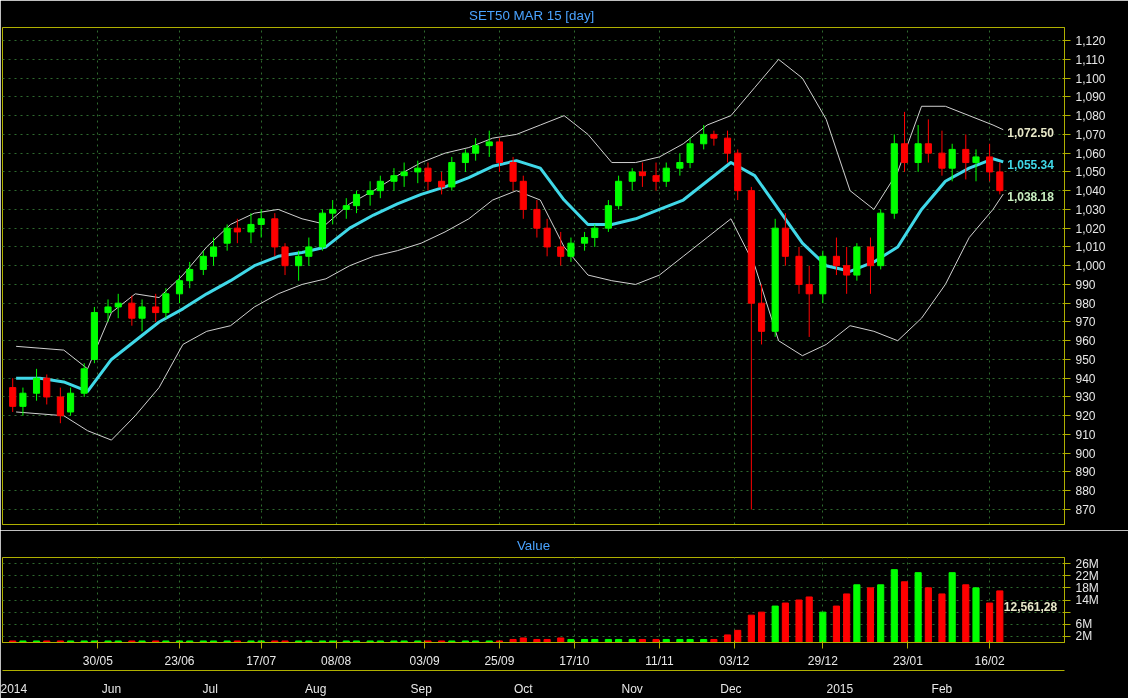 This screenshot has height=698, width=1128. Describe the element at coordinates (1084, 624) in the screenshot. I see `y-tick-label: 6M` at that location.